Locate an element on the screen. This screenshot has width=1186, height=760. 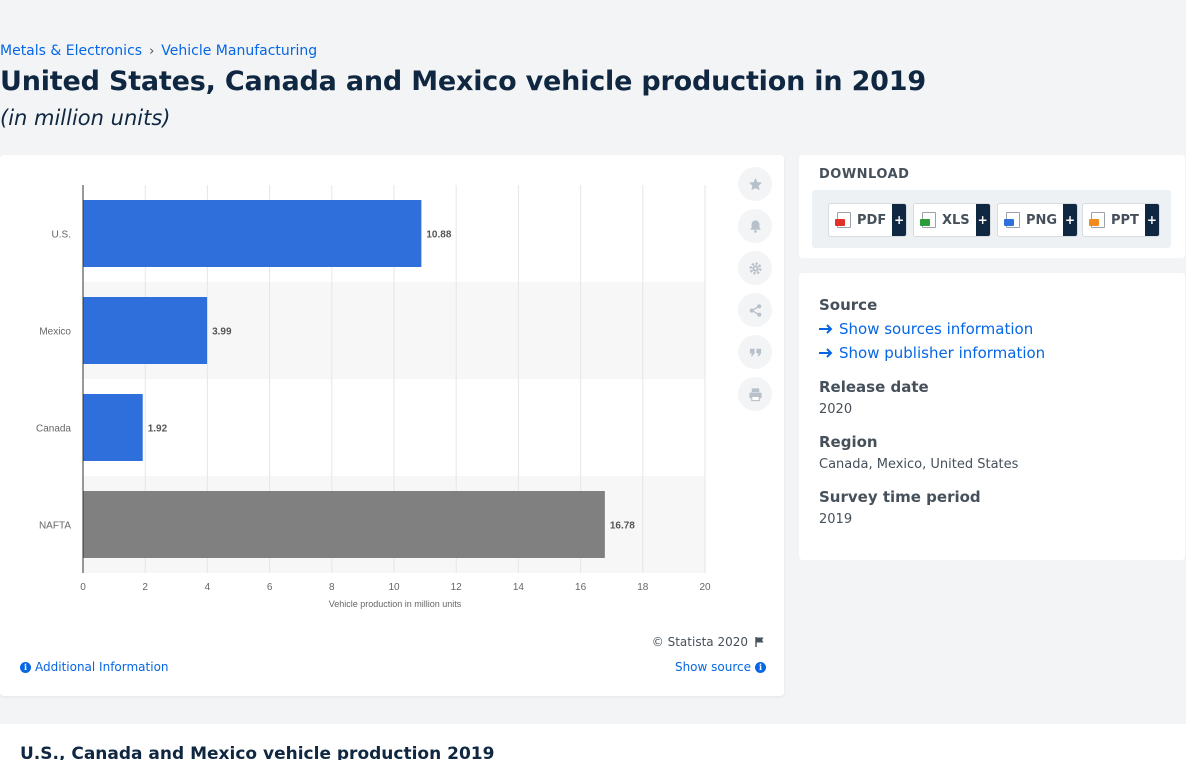
show-publisher-link: Show publisher information is located at coordinates (932, 353).